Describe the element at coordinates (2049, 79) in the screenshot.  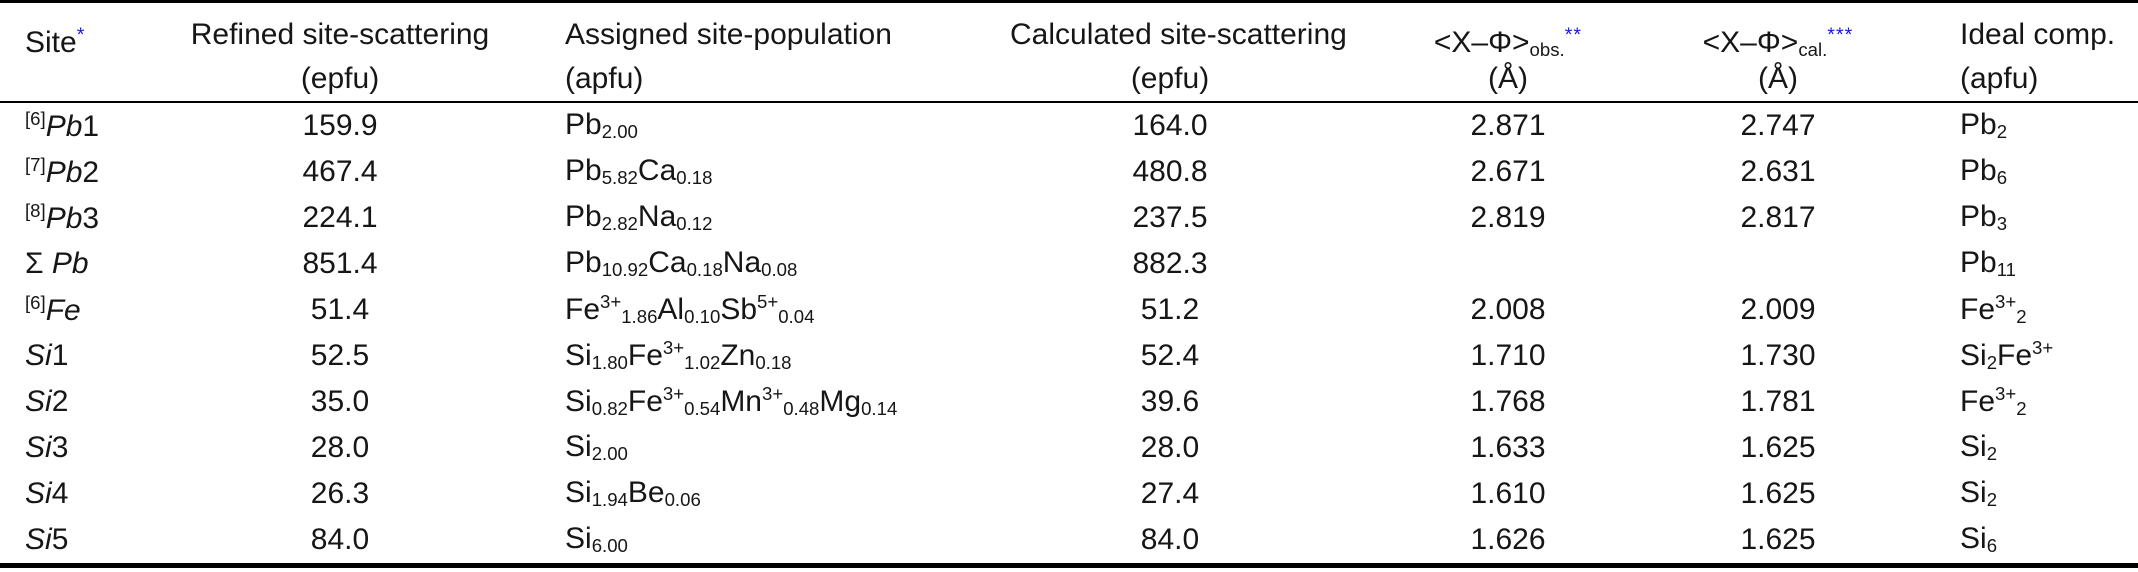
I see `header-line2: (apfu)` at that location.